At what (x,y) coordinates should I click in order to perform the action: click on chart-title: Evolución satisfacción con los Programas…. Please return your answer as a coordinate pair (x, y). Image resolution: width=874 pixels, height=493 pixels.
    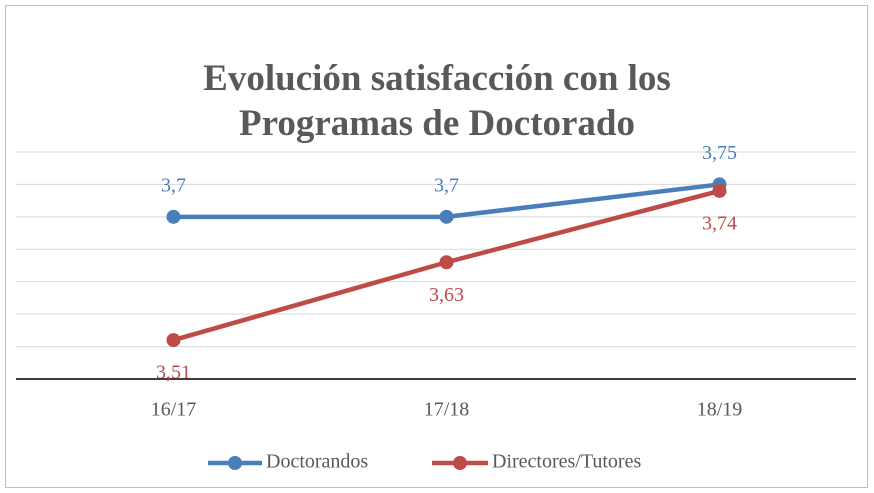
    Looking at the image, I should click on (437, 101).